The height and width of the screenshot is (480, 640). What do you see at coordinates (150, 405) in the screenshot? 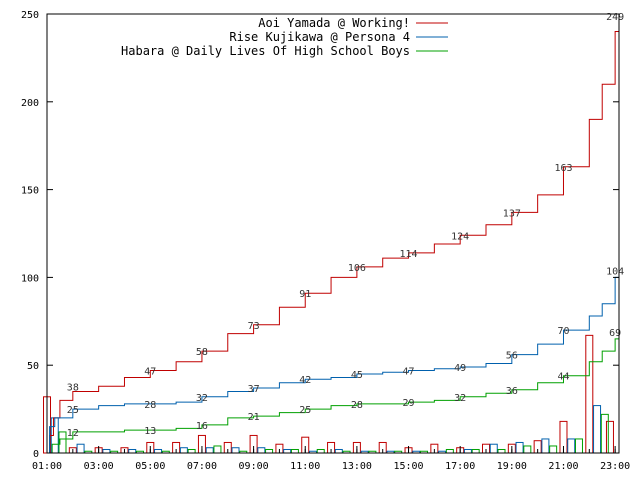
I see `data-label-series-1-1: 28` at bounding box center [150, 405].